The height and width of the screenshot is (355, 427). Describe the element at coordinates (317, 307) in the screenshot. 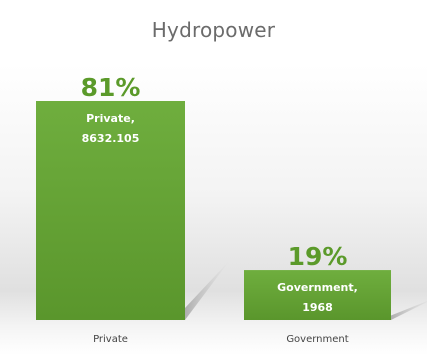

I see `data-label: 1968` at that location.